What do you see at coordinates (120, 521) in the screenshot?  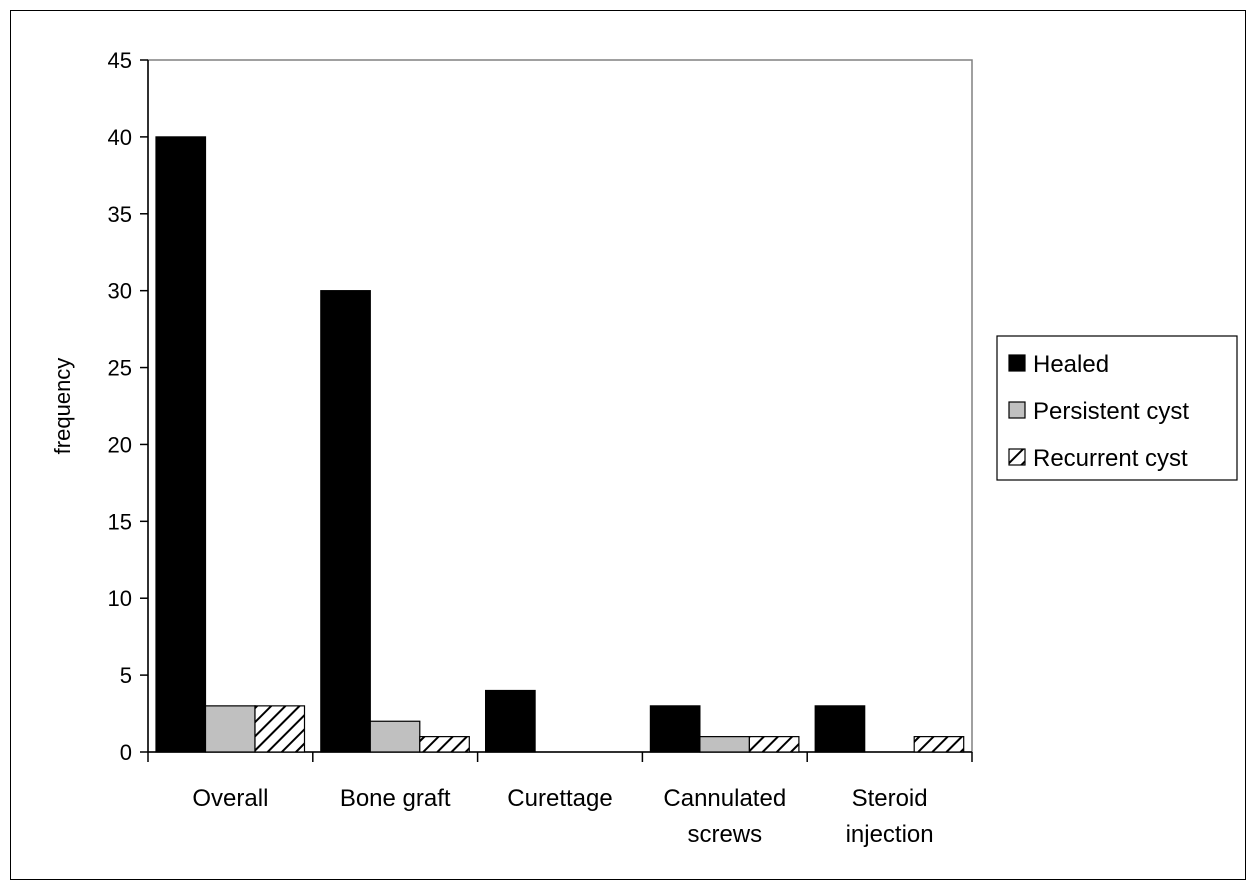 I see `y-tick-label: 15` at bounding box center [120, 521].